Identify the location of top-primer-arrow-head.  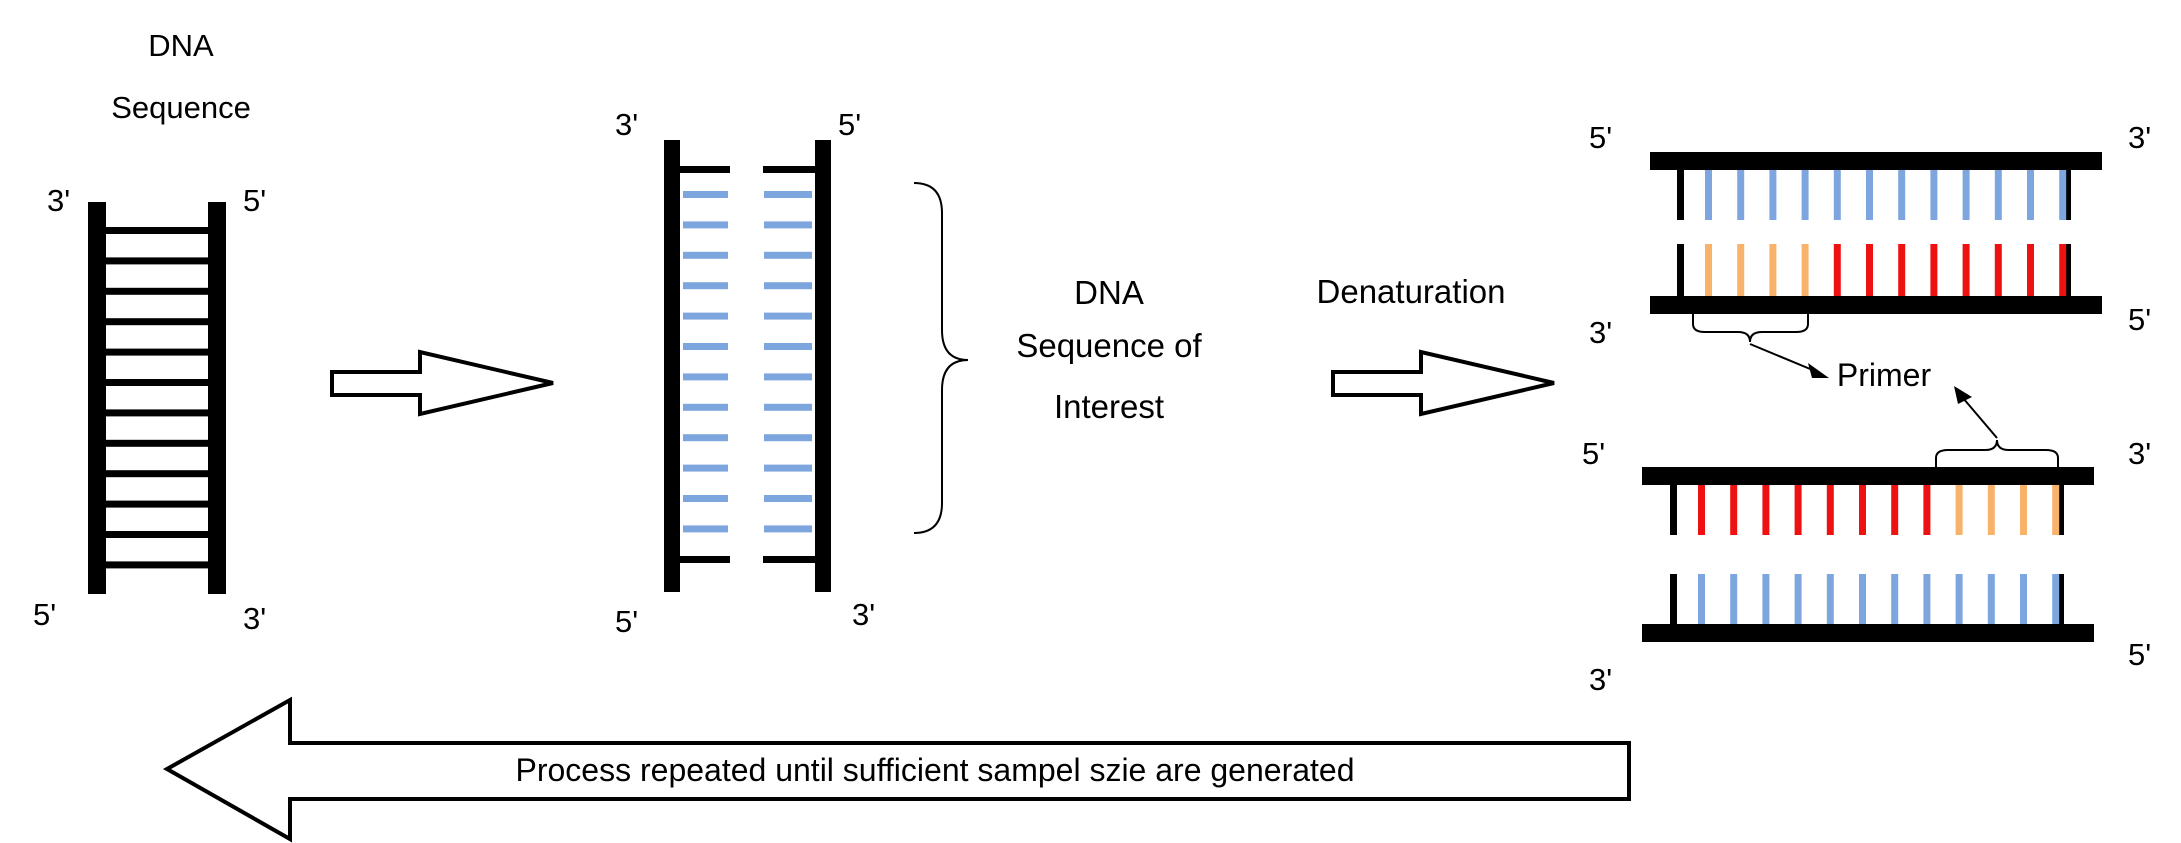
(1818, 370).